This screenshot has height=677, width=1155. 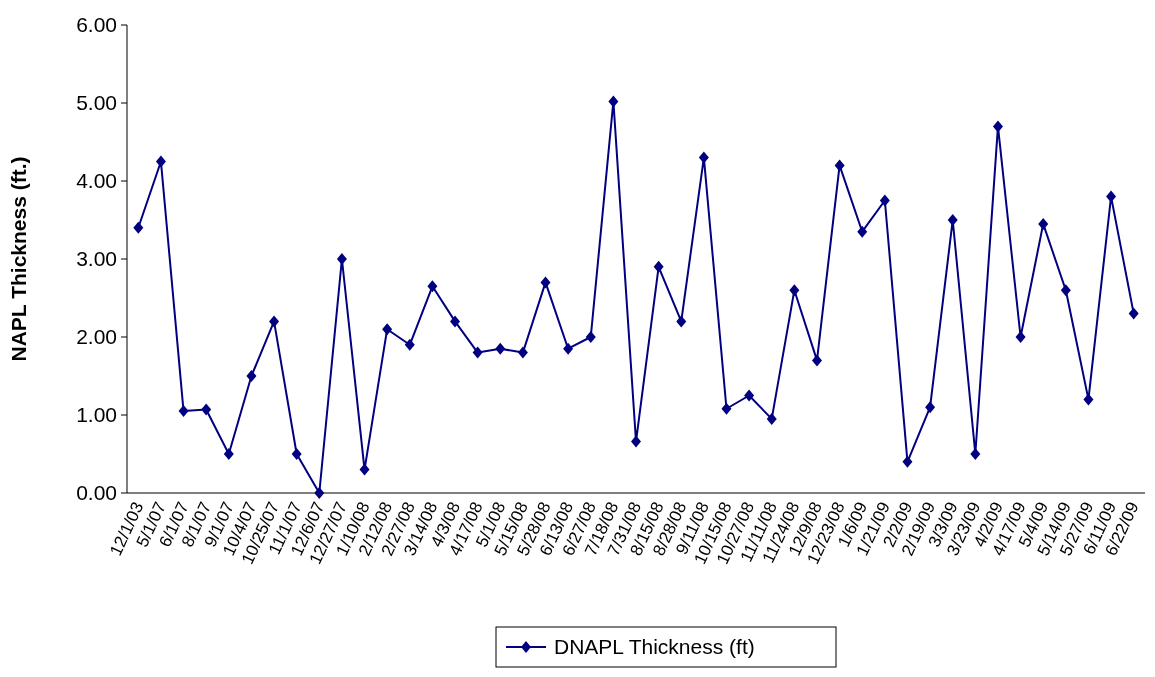 I want to click on y-tick-label: 6.00, so click(x=96, y=25).